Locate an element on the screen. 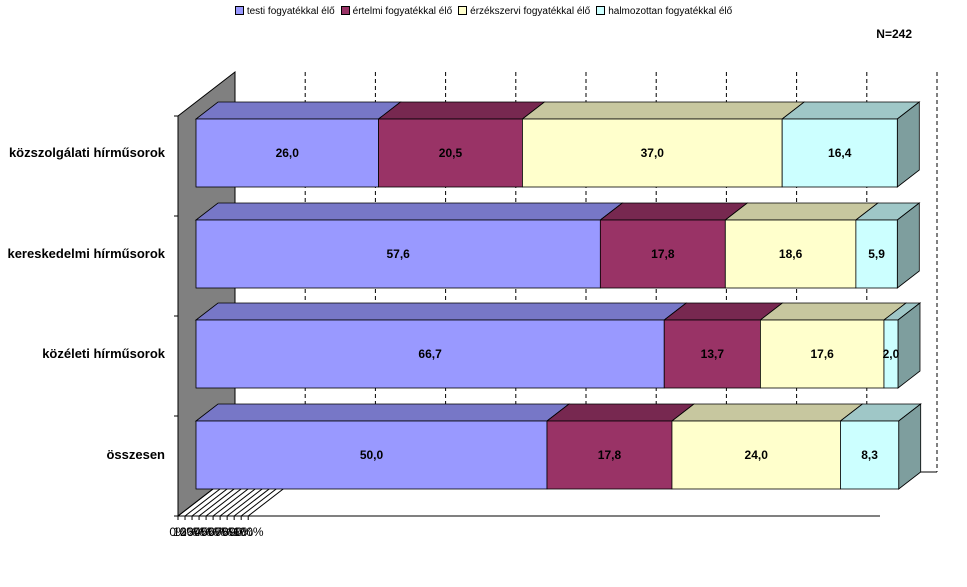 This screenshot has width=967, height=587. data-label: 18,6 is located at coordinates (791, 254).